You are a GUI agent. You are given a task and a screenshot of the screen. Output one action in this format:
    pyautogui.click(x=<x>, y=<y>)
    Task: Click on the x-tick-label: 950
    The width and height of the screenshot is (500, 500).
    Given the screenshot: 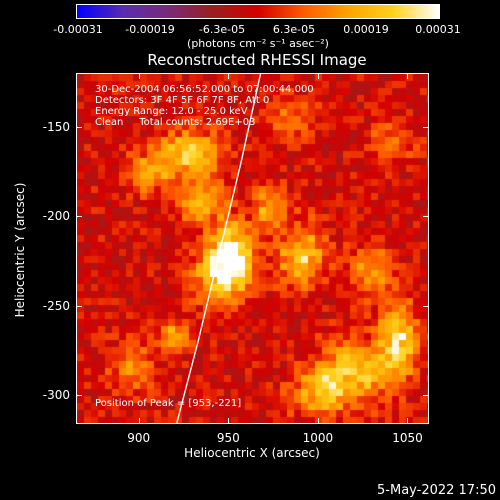 What is the action you would take?
    pyautogui.click(x=228, y=438)
    